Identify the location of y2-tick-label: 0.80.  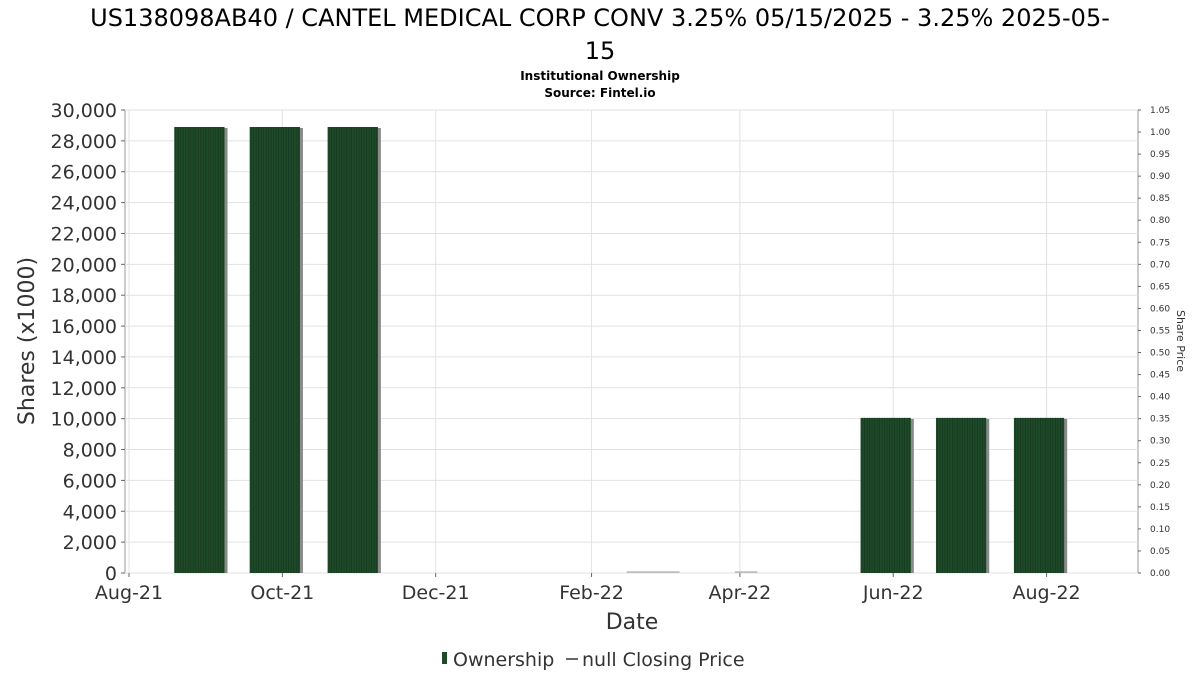
(1160, 221).